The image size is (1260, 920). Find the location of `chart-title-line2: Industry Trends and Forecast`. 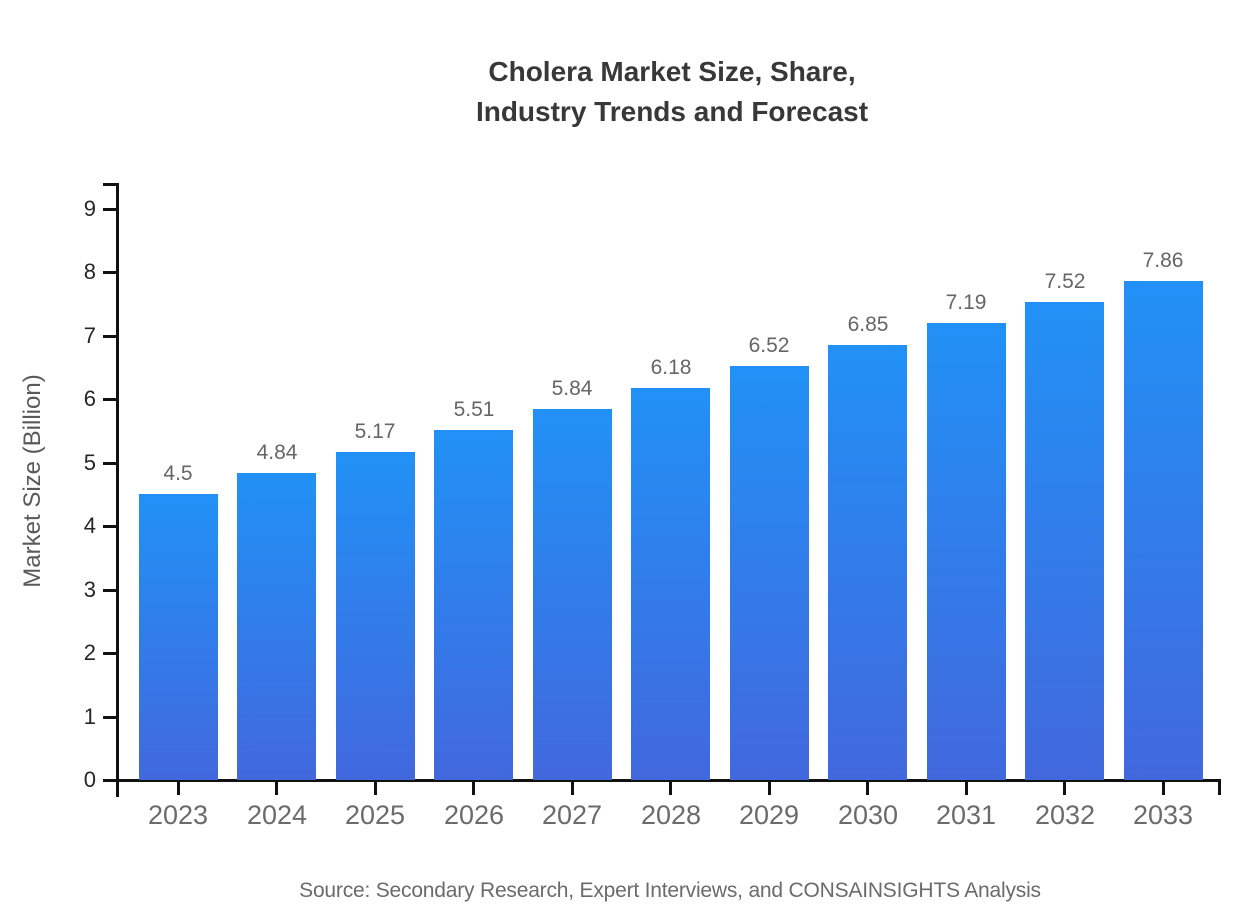

chart-title-line2: Industry Trends and Forecast is located at coordinates (672, 111).